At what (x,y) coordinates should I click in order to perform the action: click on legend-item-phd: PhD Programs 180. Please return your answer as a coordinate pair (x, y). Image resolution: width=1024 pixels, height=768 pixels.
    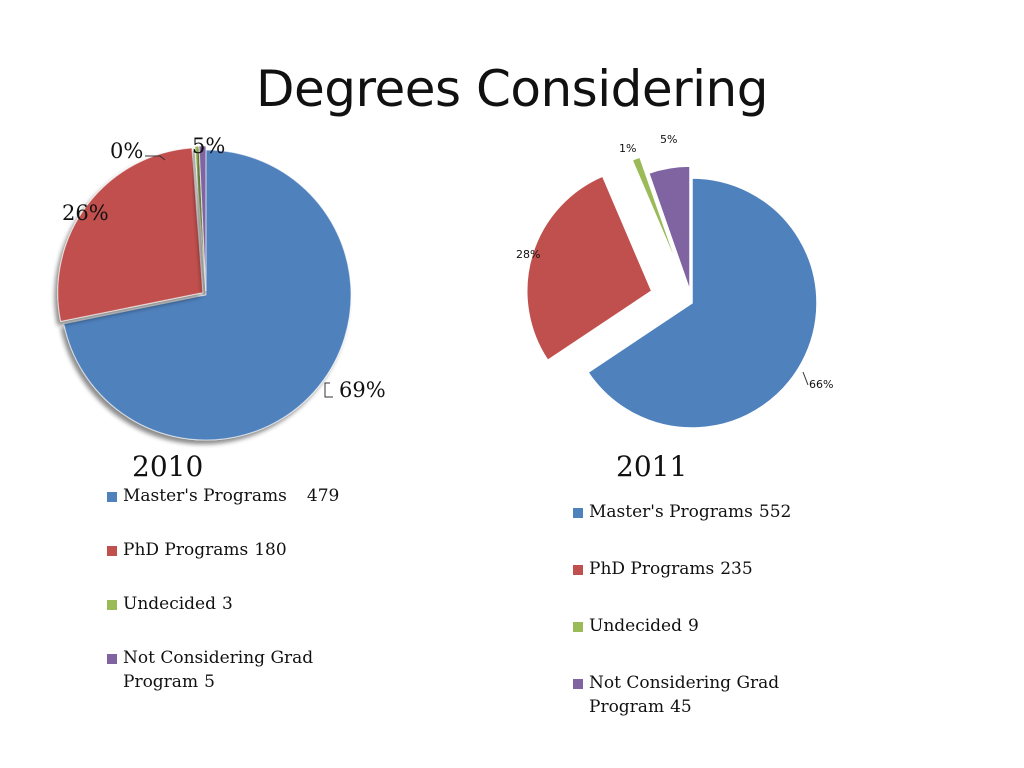
    Looking at the image, I should click on (227, 550).